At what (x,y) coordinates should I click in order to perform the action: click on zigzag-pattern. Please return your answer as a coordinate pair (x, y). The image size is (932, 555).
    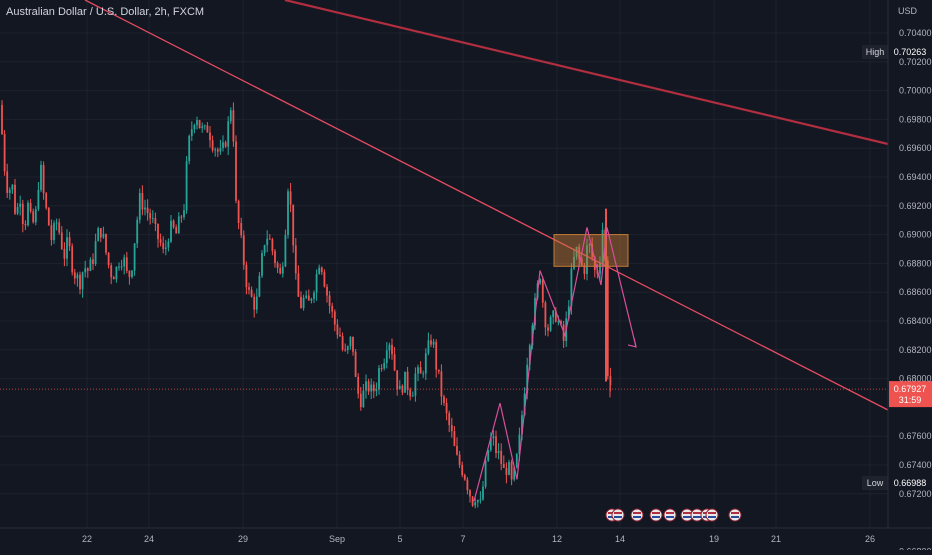
    Looking at the image, I should click on (555, 364).